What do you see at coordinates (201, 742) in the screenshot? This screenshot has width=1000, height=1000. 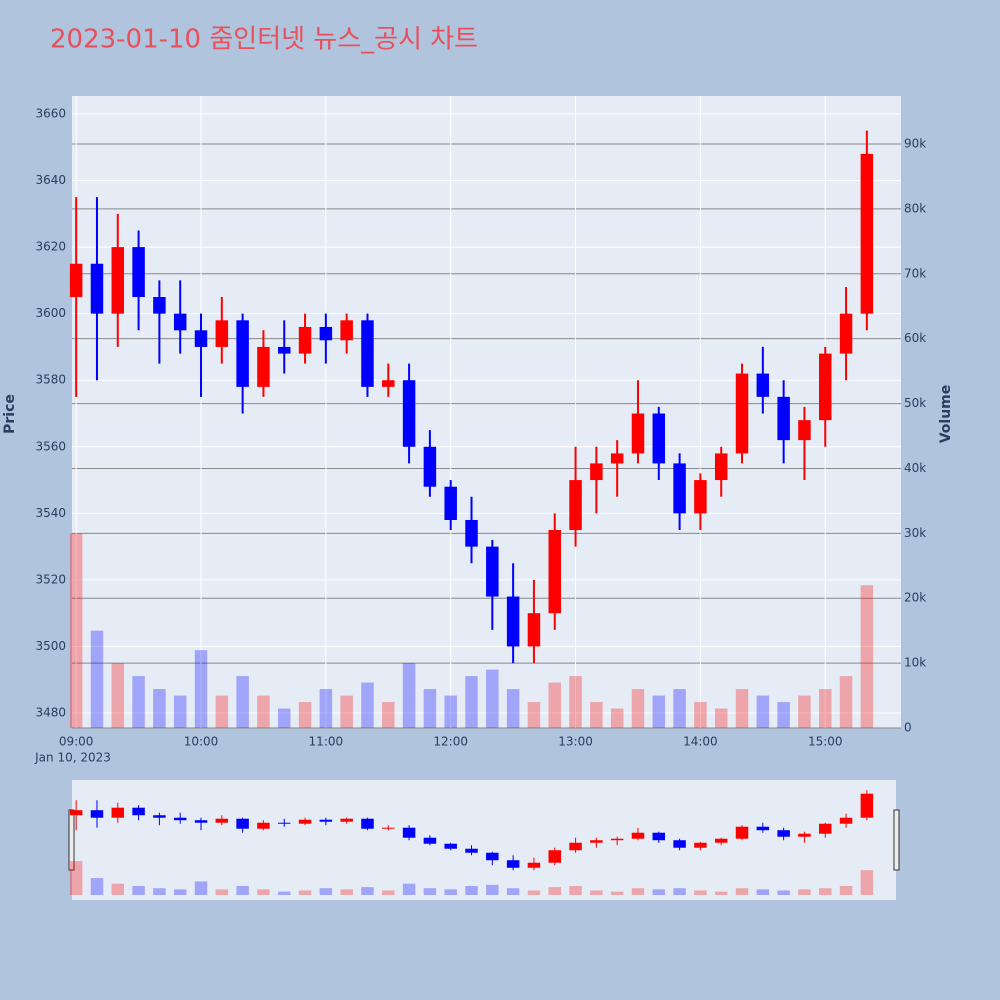 I see `x-tick-label: 10:00` at bounding box center [201, 742].